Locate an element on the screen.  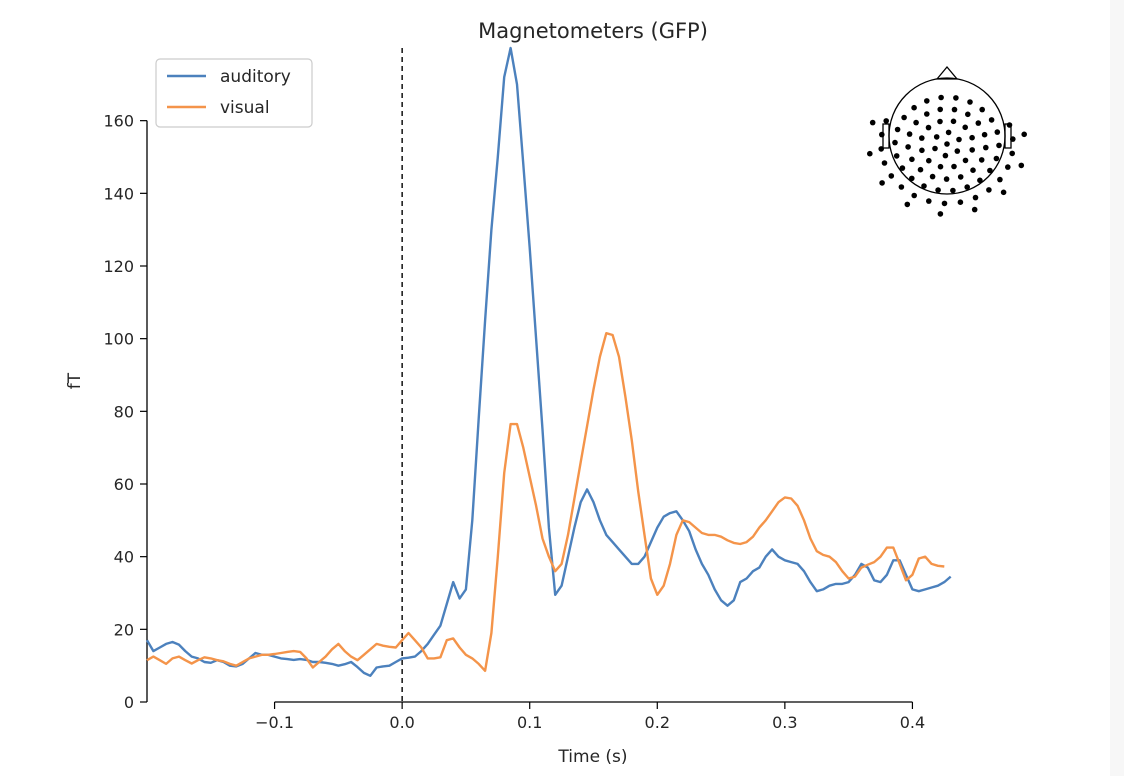
window-edge is located at coordinates (1117, 388).